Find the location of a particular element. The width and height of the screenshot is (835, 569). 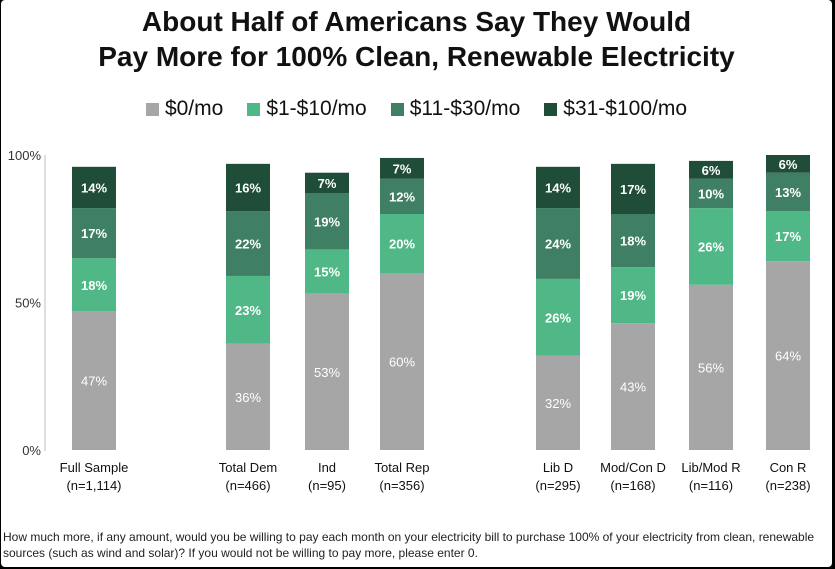

legend-label: $31-$100/mo is located at coordinates (625, 108).